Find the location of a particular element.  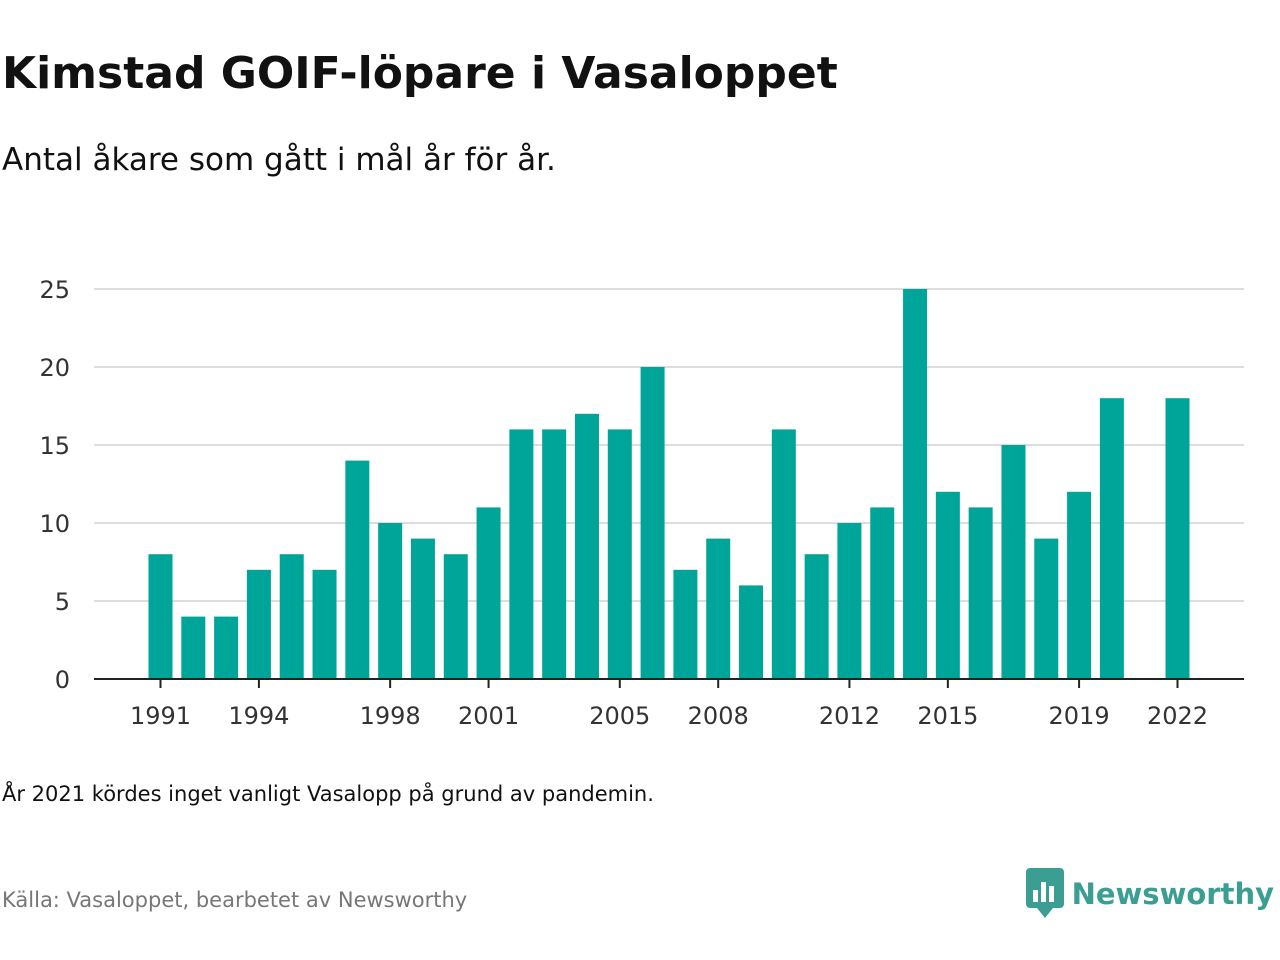

bar-2001 is located at coordinates (488, 593).